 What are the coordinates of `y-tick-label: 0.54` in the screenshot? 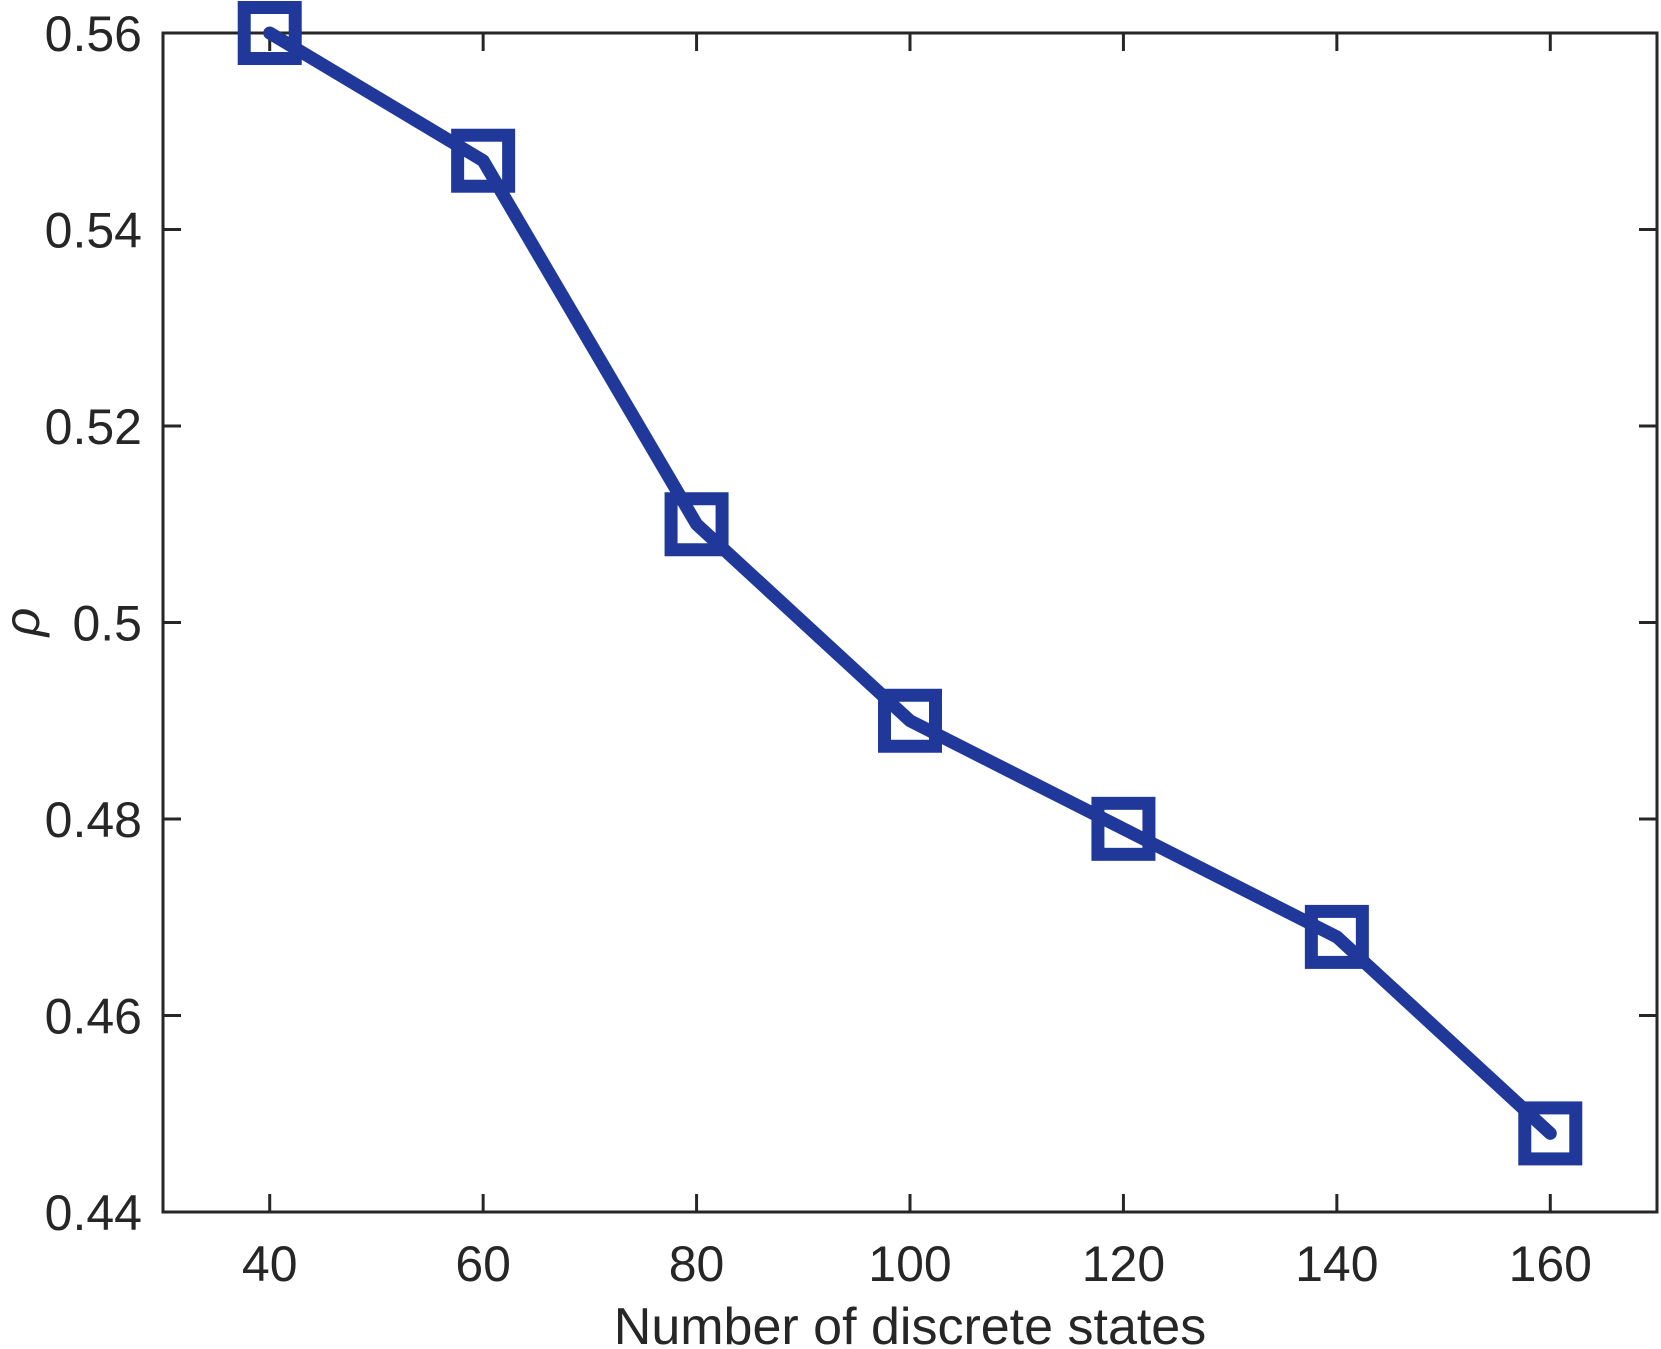 It's located at (93, 231).